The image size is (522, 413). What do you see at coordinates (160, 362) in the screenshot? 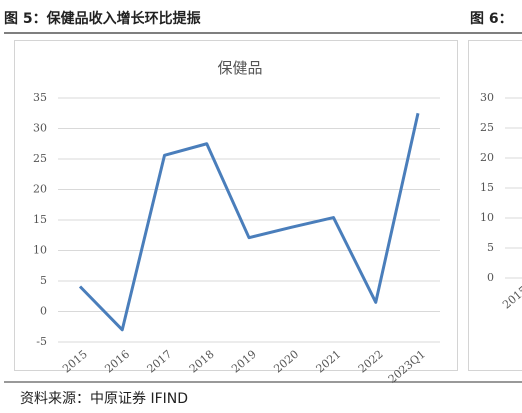
I see `x-tick-label: 2017` at bounding box center [160, 362].